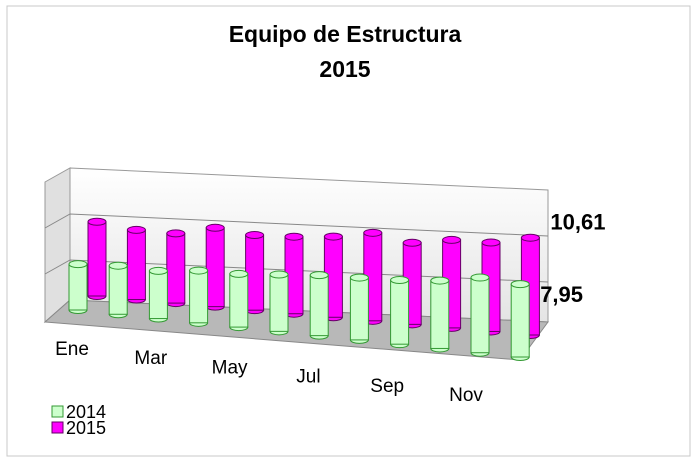 Image resolution: width=699 pixels, height=459 pixels. What do you see at coordinates (72, 349) in the screenshot?
I see `x-tick-label: Ene` at bounding box center [72, 349].